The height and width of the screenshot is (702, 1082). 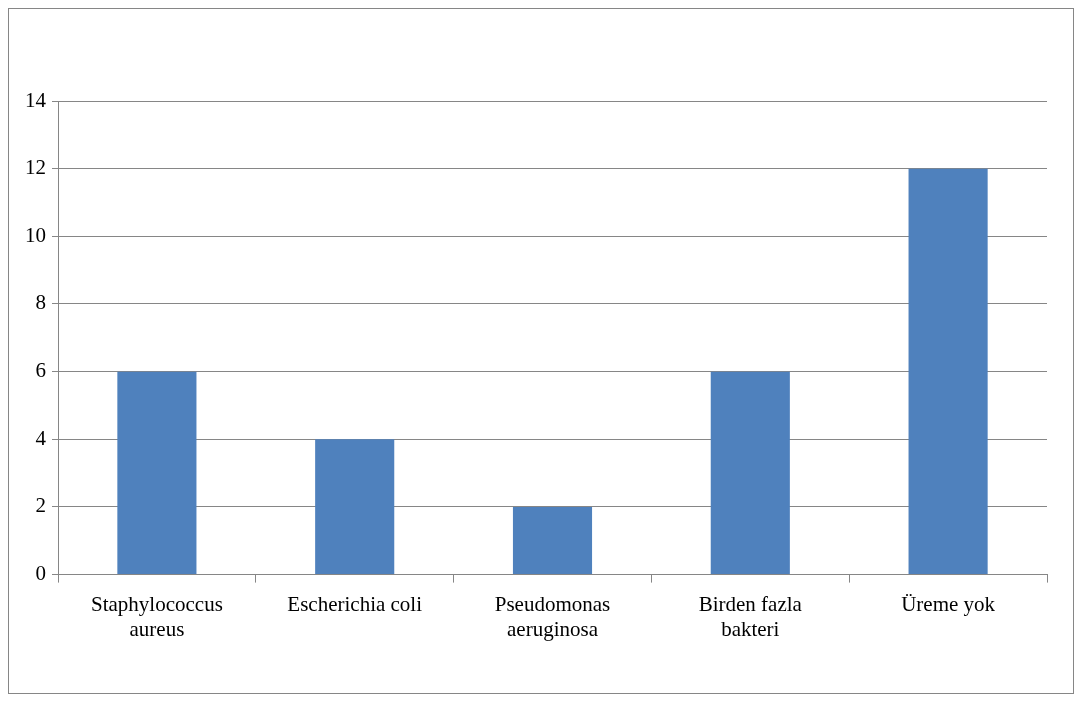 I want to click on y-tick-label: 2, so click(x=40, y=505).